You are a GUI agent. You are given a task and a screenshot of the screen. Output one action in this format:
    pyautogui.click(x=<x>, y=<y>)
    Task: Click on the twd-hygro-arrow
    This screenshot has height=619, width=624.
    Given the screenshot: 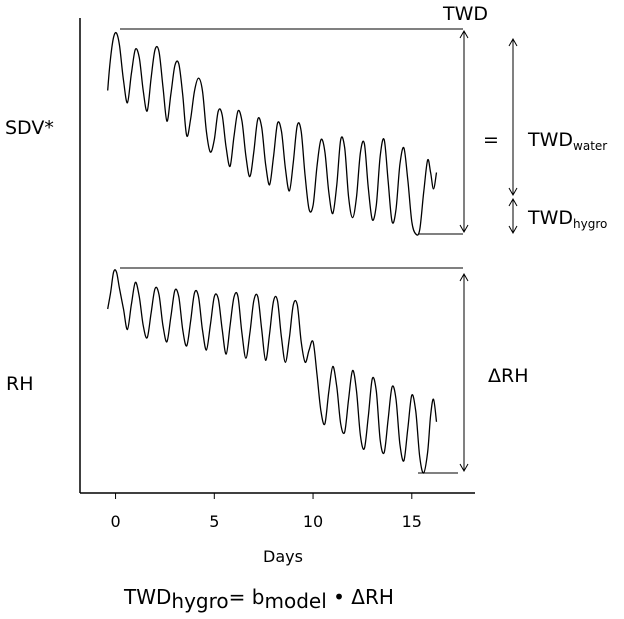 What is the action you would take?
    pyautogui.click(x=513, y=216)
    